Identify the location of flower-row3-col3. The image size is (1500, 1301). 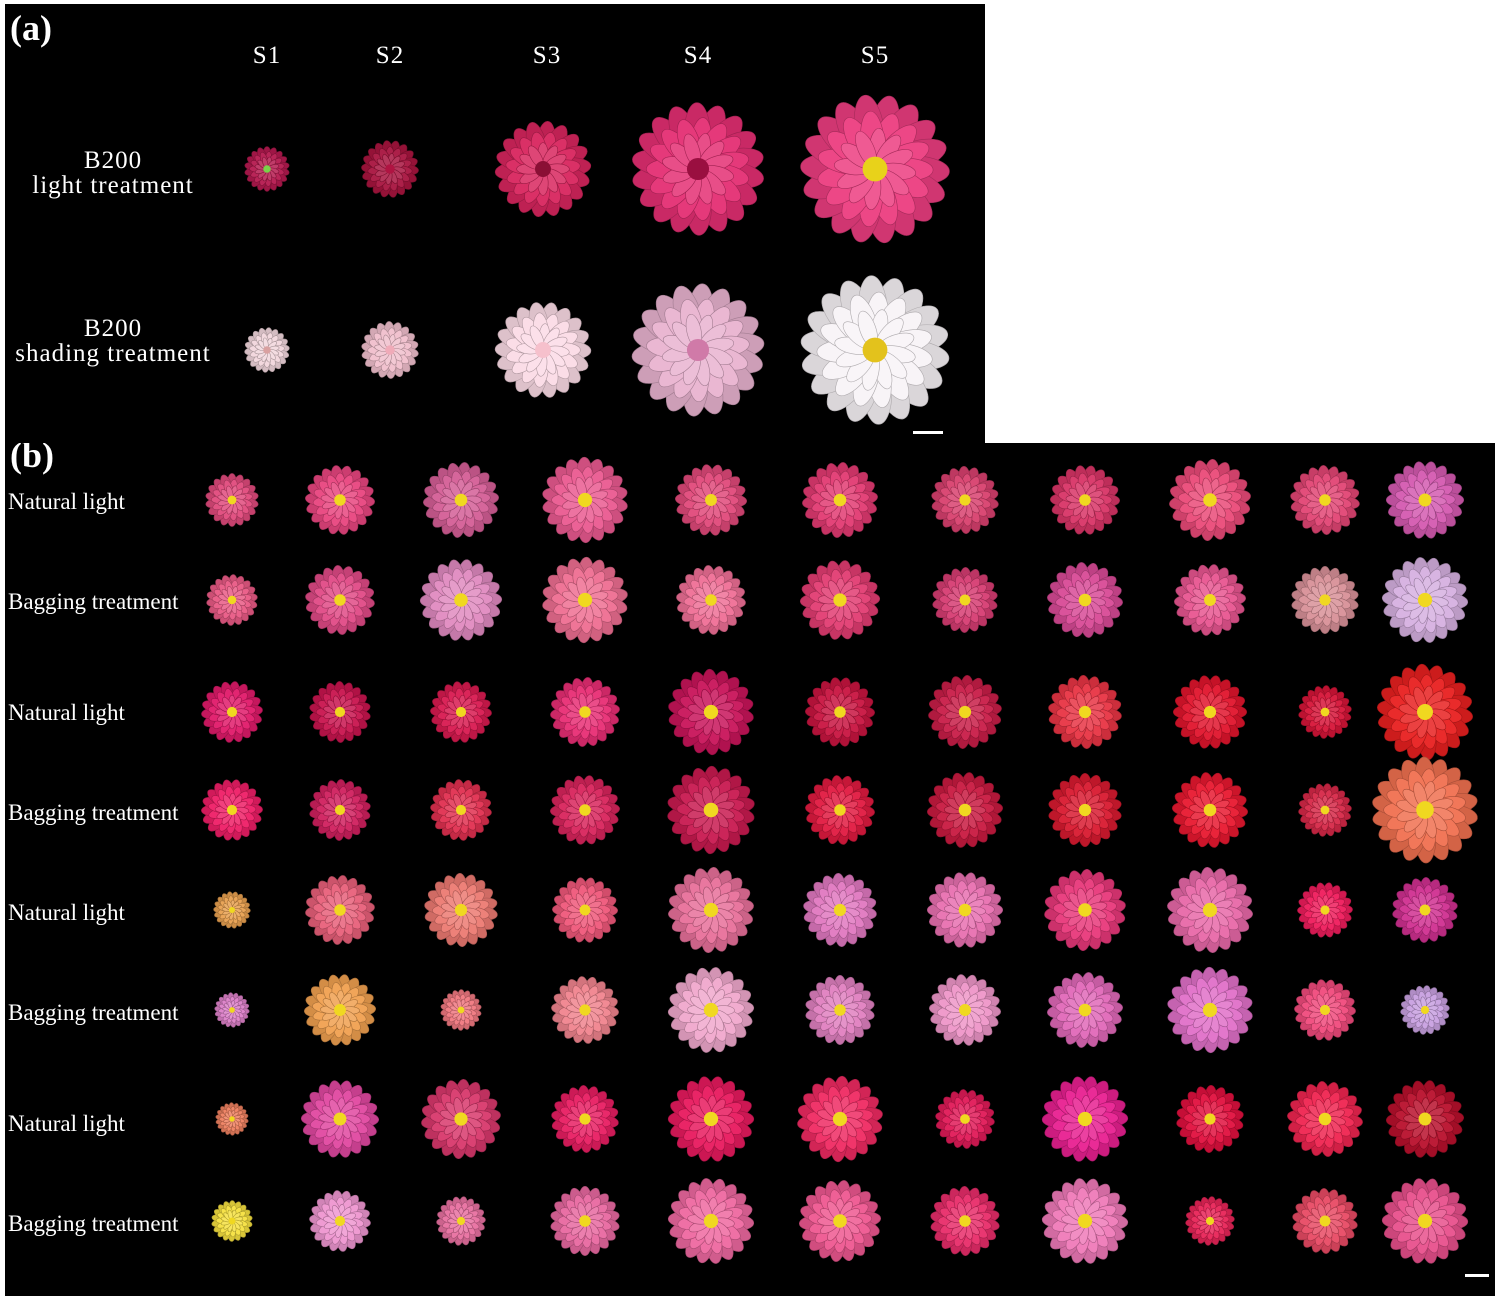
(461, 712).